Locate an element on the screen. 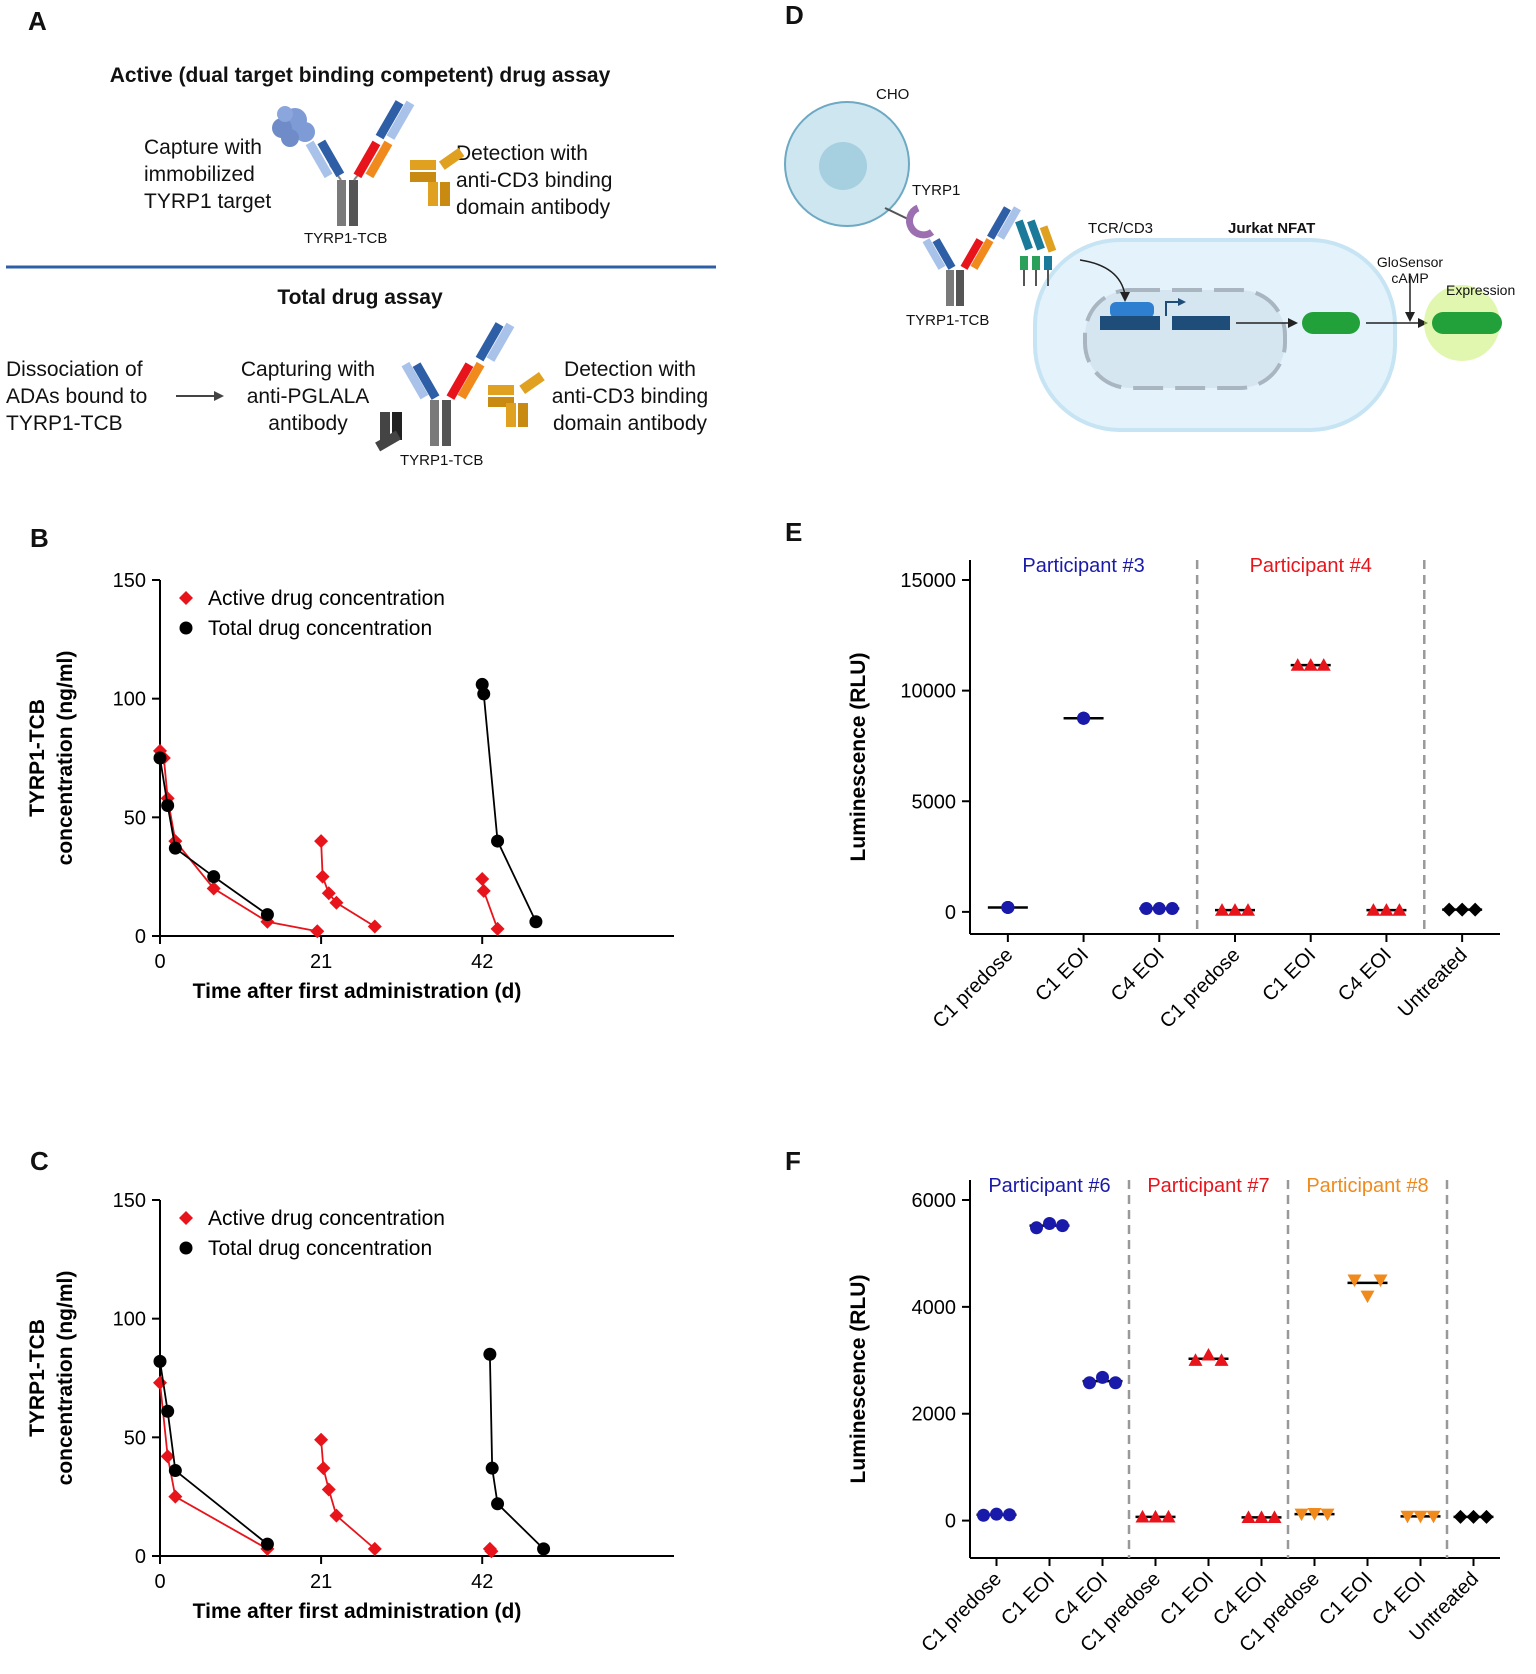 The height and width of the screenshot is (1674, 1536). tcr-cd3-complex-icon is located at coordinates (1036, 252).